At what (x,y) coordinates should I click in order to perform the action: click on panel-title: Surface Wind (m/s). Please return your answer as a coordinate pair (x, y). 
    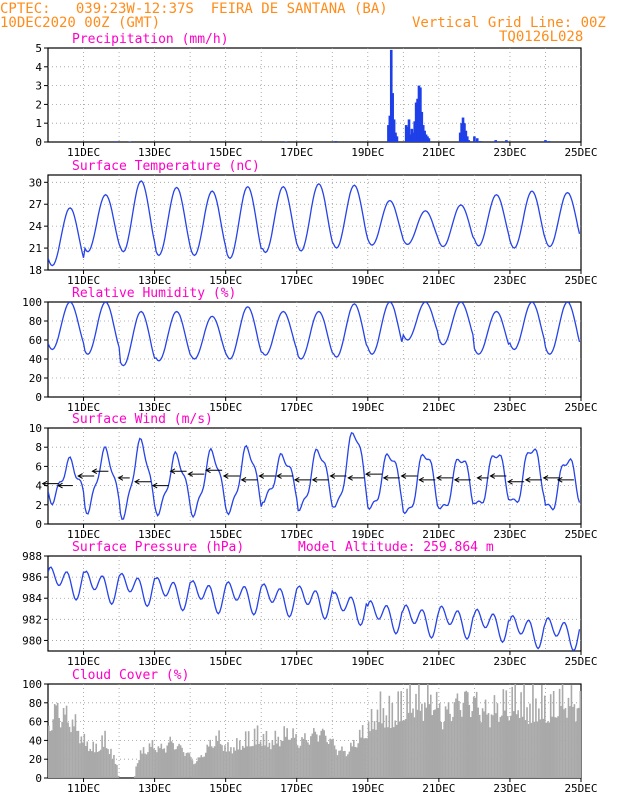
    Looking at the image, I should click on (142, 419).